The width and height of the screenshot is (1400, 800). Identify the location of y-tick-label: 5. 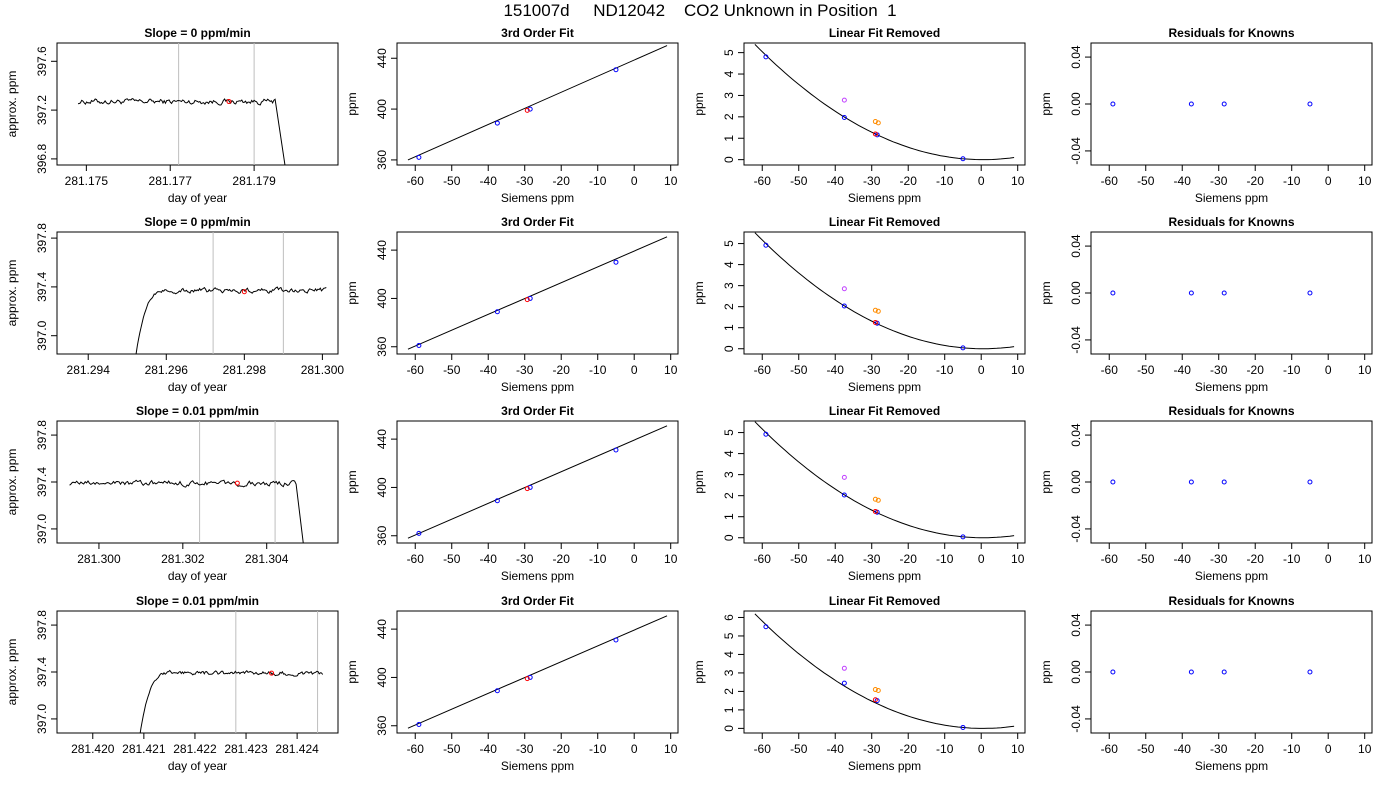
(729, 243).